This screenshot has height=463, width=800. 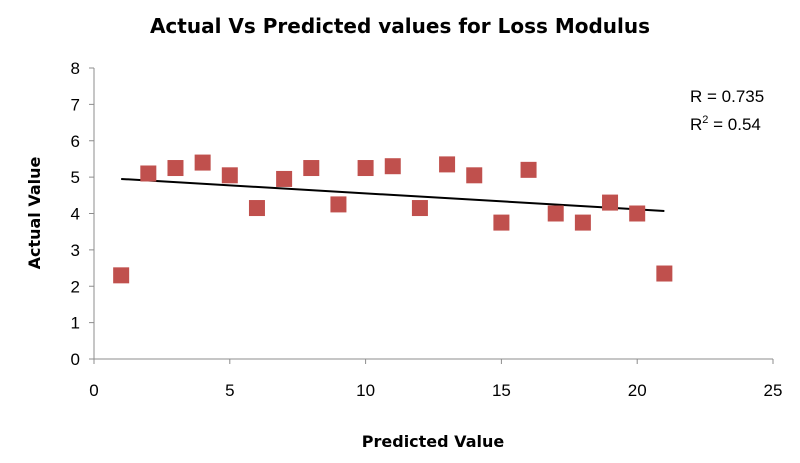 What do you see at coordinates (82, 214) in the screenshot?
I see `y-axis-ticks: 0 1 2 3 4 5 6 7 8` at bounding box center [82, 214].